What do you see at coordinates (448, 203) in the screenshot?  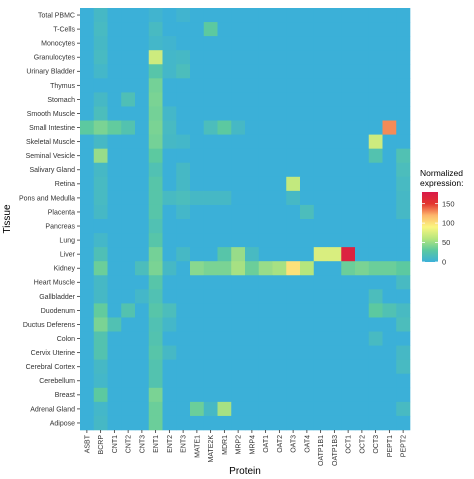 I see `legend-tick-label: 150` at bounding box center [448, 203].